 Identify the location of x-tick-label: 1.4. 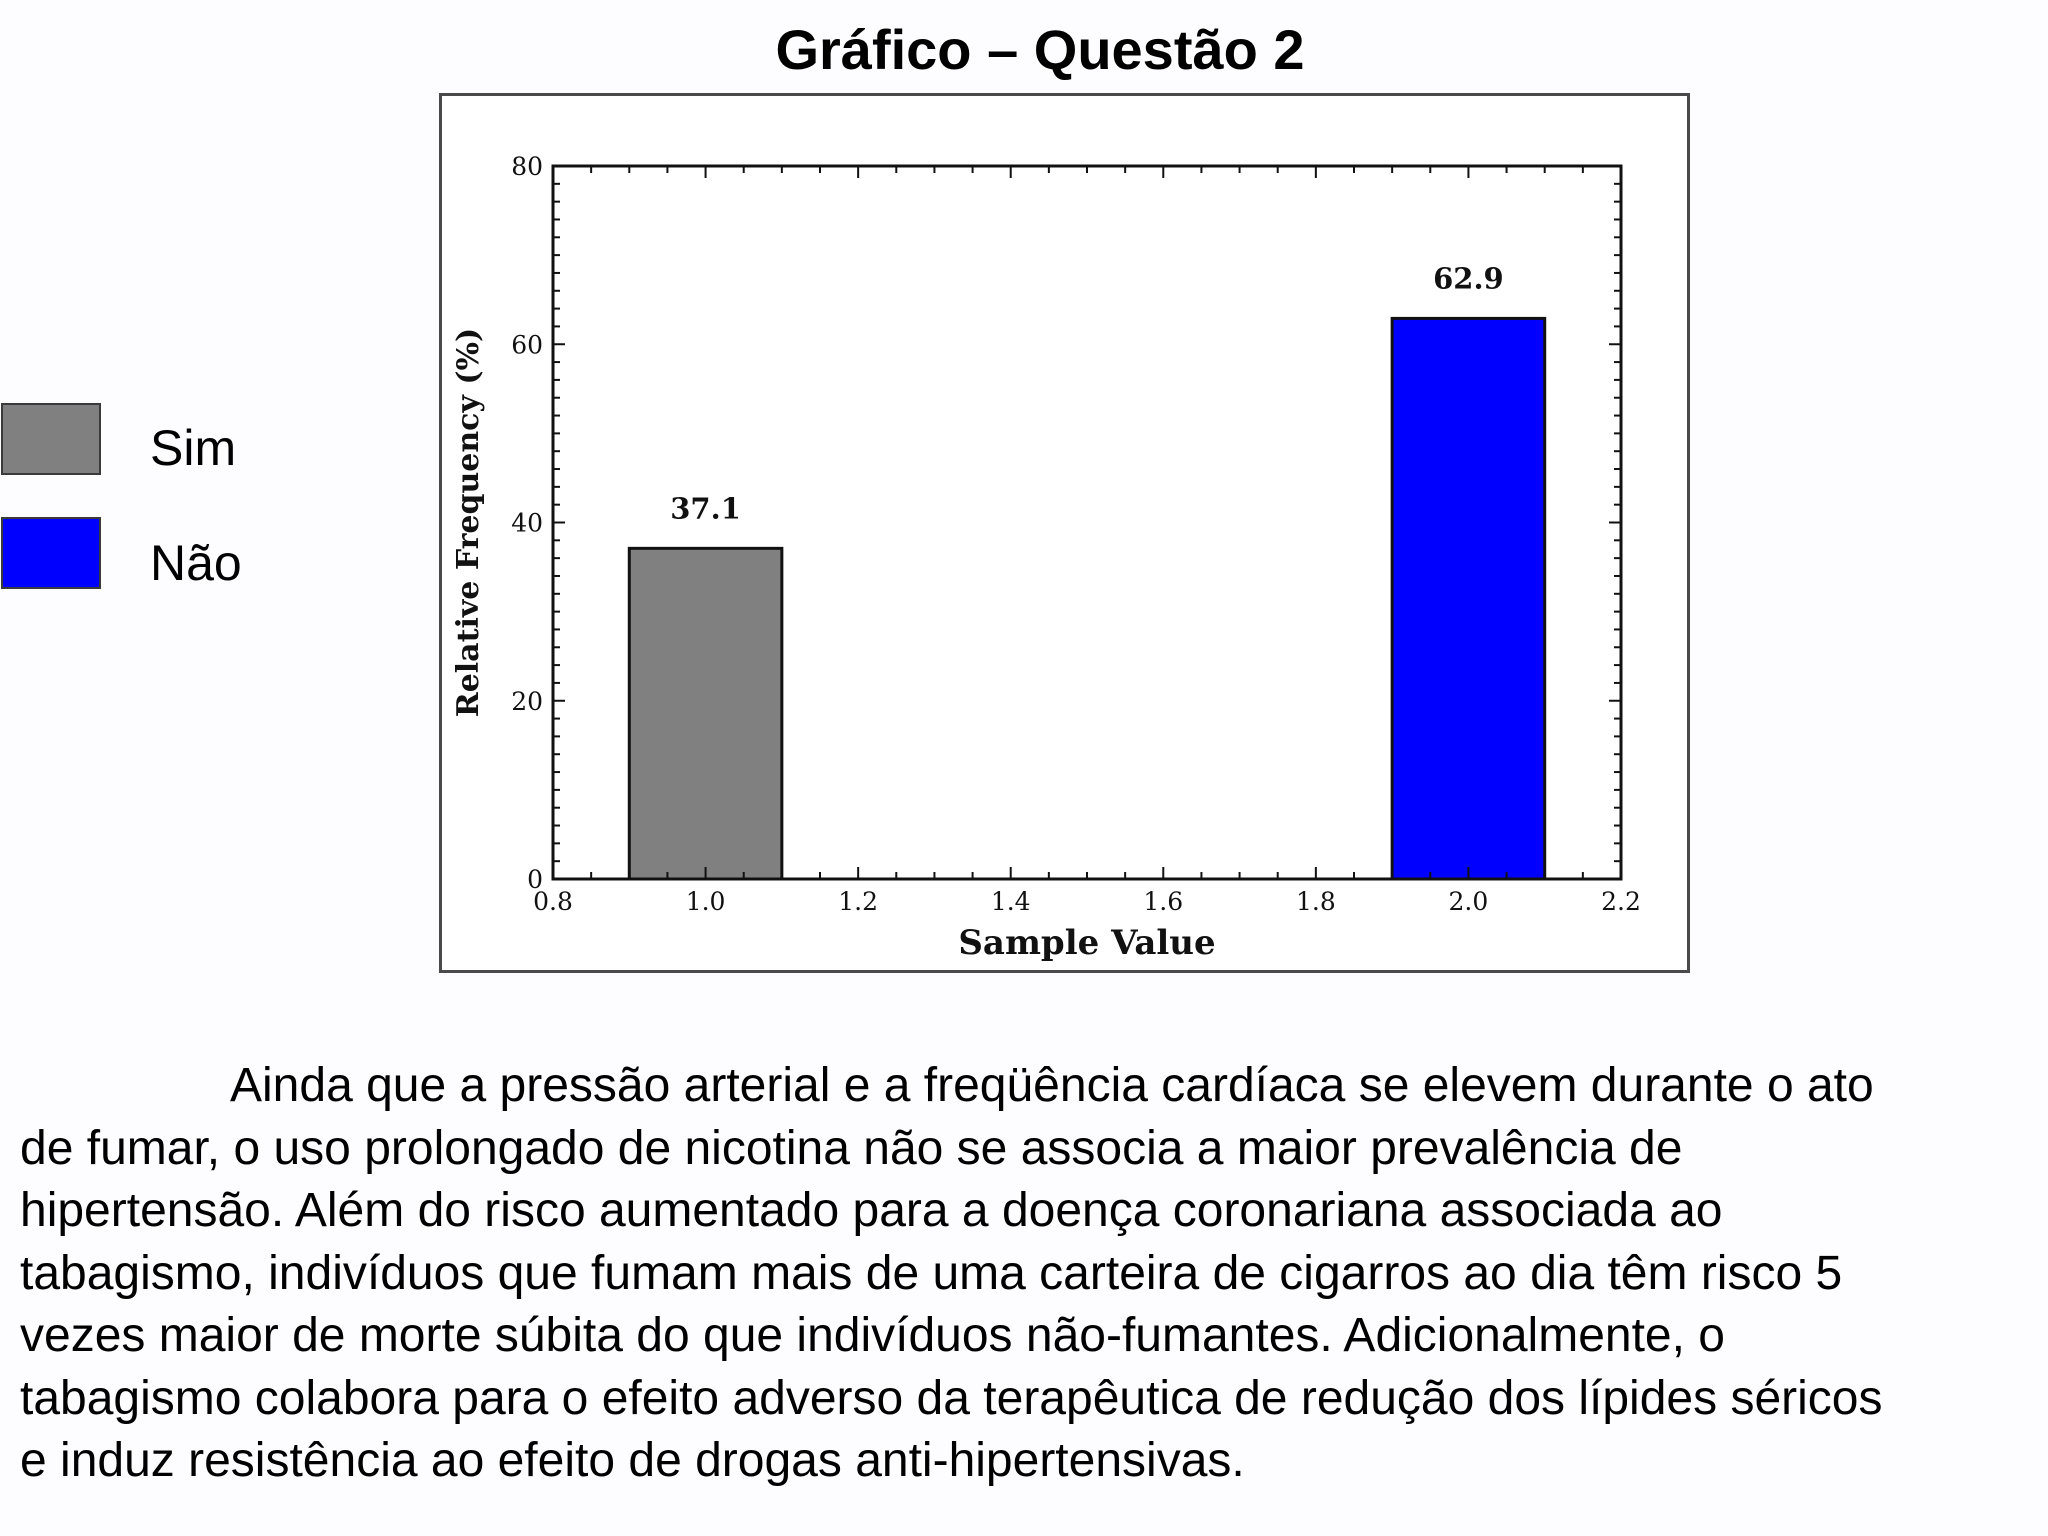
(1011, 901).